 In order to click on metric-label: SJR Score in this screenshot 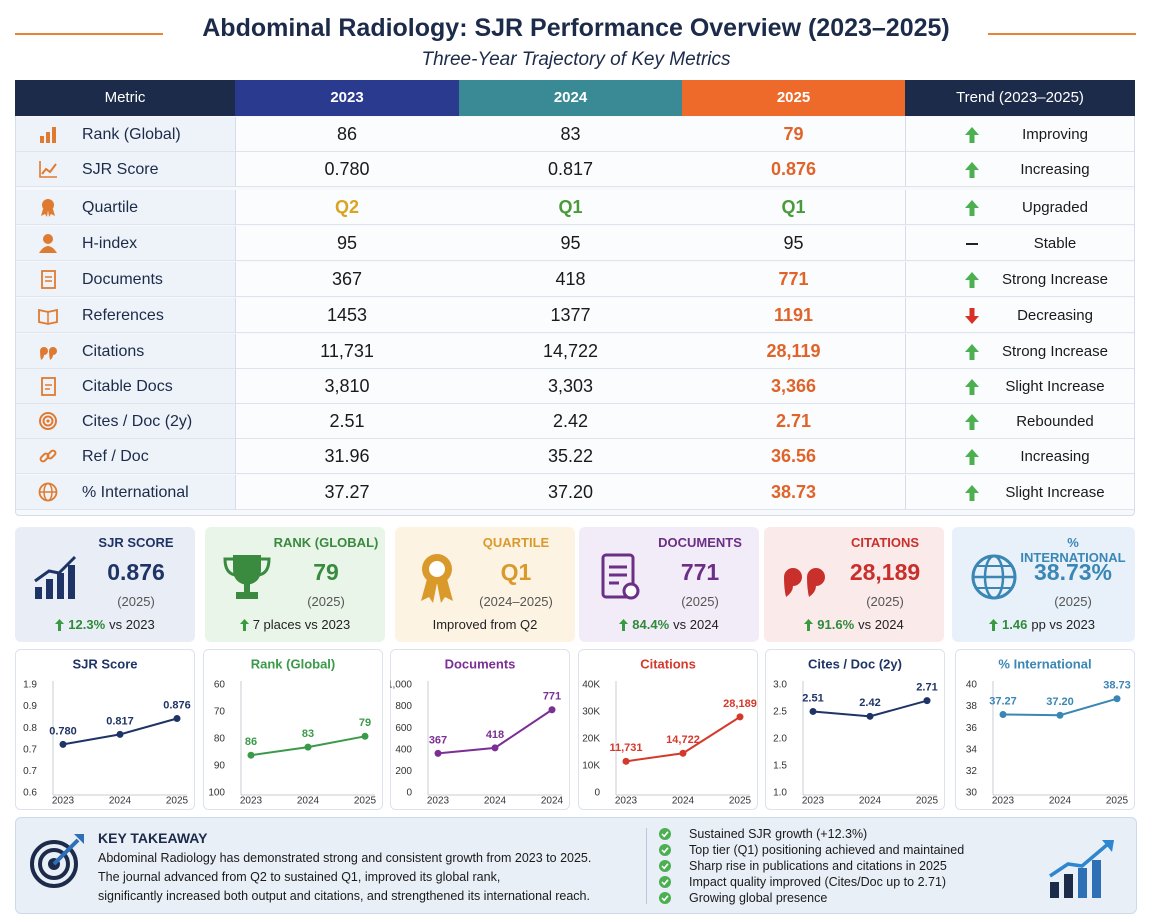, I will do `click(120, 169)`.